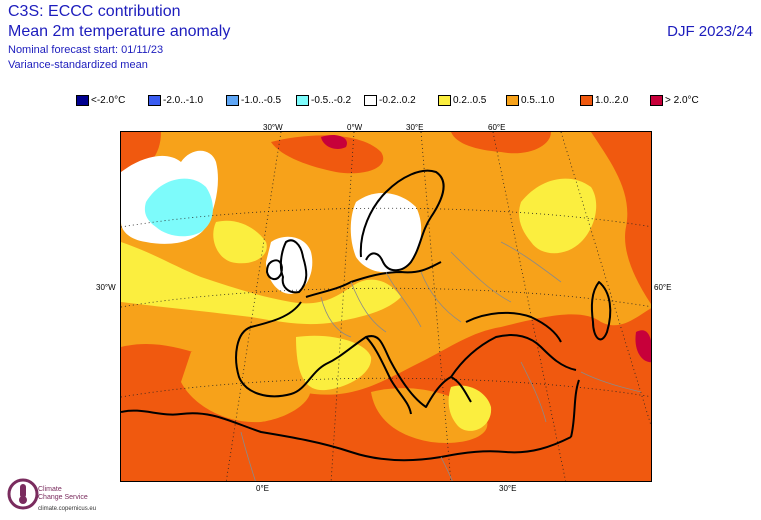 Image resolution: width=761 pixels, height=520 pixels. Describe the element at coordinates (386, 232) in the screenshot. I see `anomaly-area-white-scandinavia` at that location.